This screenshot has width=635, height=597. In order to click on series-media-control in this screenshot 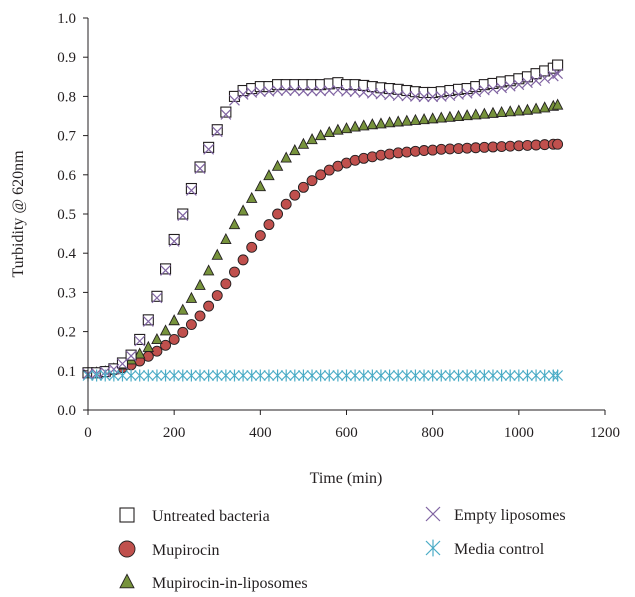, I will do `click(323, 375)`.